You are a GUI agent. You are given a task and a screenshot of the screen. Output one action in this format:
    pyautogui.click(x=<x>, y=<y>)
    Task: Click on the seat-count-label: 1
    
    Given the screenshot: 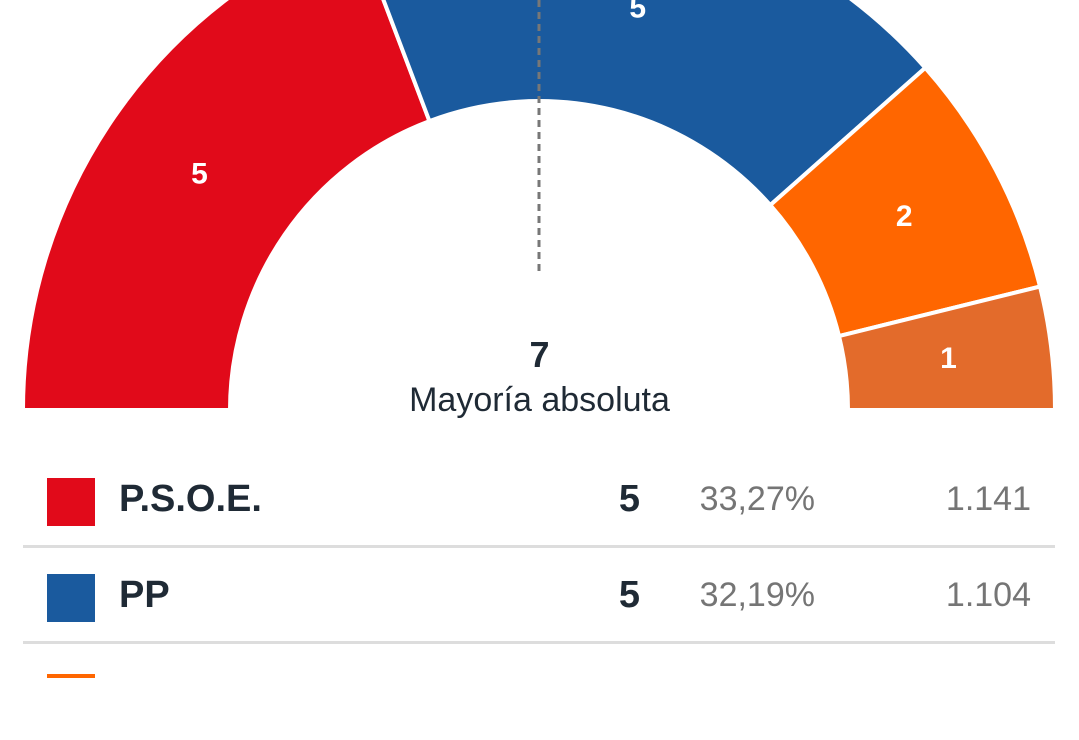 What is the action you would take?
    pyautogui.click(x=948, y=358)
    